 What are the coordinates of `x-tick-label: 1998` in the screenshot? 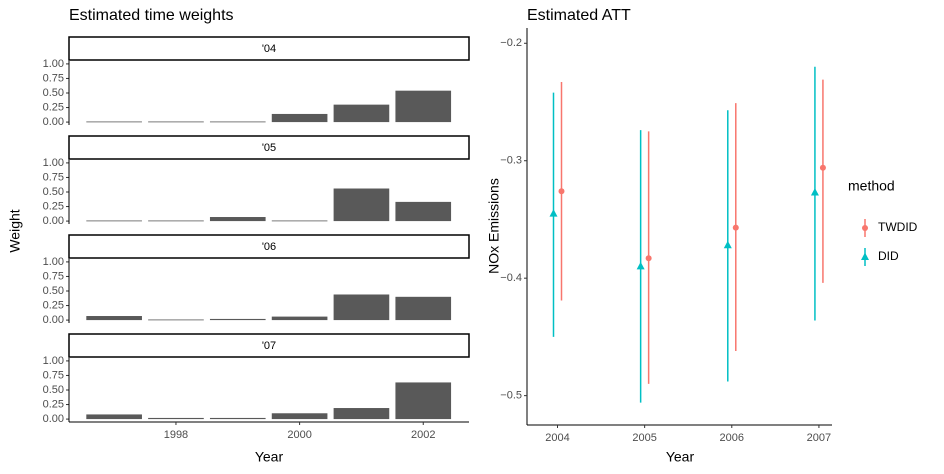 It's located at (176, 435).